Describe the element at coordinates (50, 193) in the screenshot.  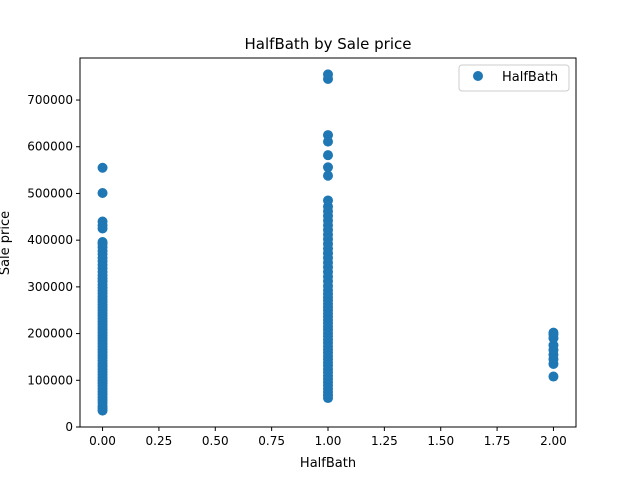
I see `y-tick-label: 500000` at that location.